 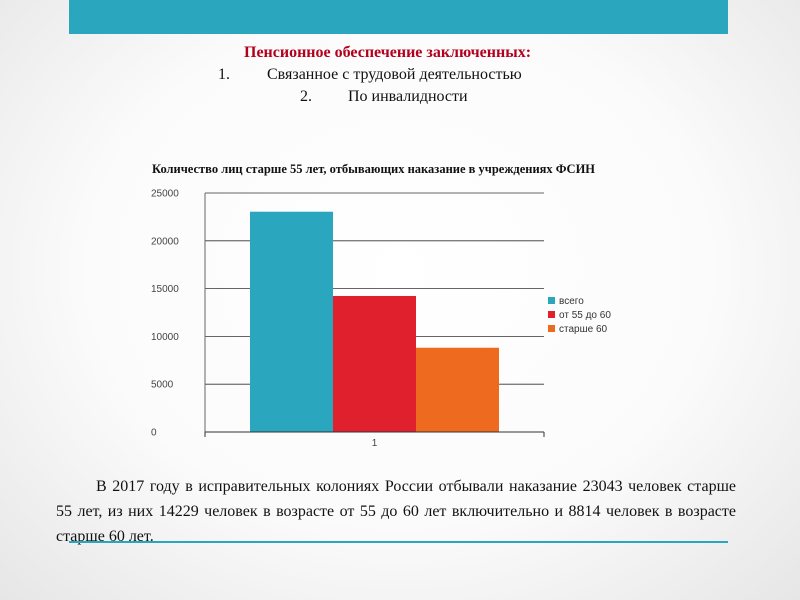 What do you see at coordinates (394, 74) in the screenshot?
I see `list-text: Связанное с трудовой деятельностью` at bounding box center [394, 74].